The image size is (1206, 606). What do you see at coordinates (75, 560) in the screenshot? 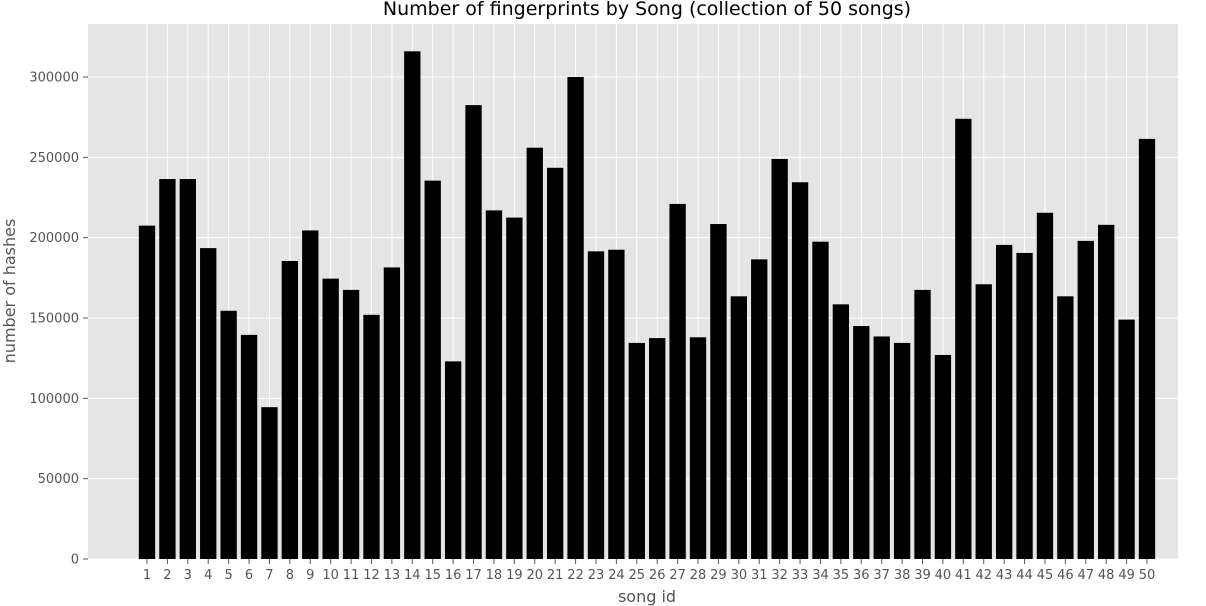
I see `y-tick-label: 0` at bounding box center [75, 560].